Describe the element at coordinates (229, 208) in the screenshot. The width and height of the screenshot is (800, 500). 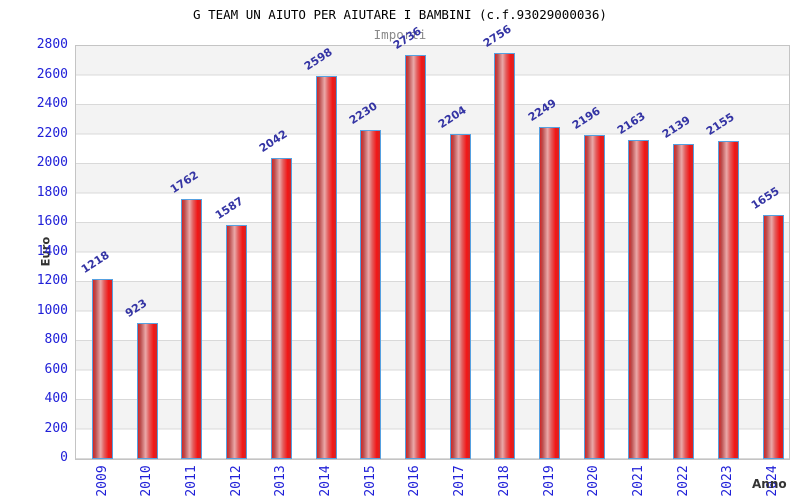
I see `bar-value-label: 1587` at that location.